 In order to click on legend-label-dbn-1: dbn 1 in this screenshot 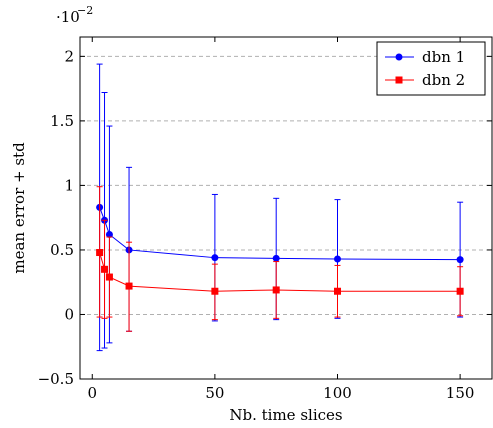, I will do `click(443, 57)`.